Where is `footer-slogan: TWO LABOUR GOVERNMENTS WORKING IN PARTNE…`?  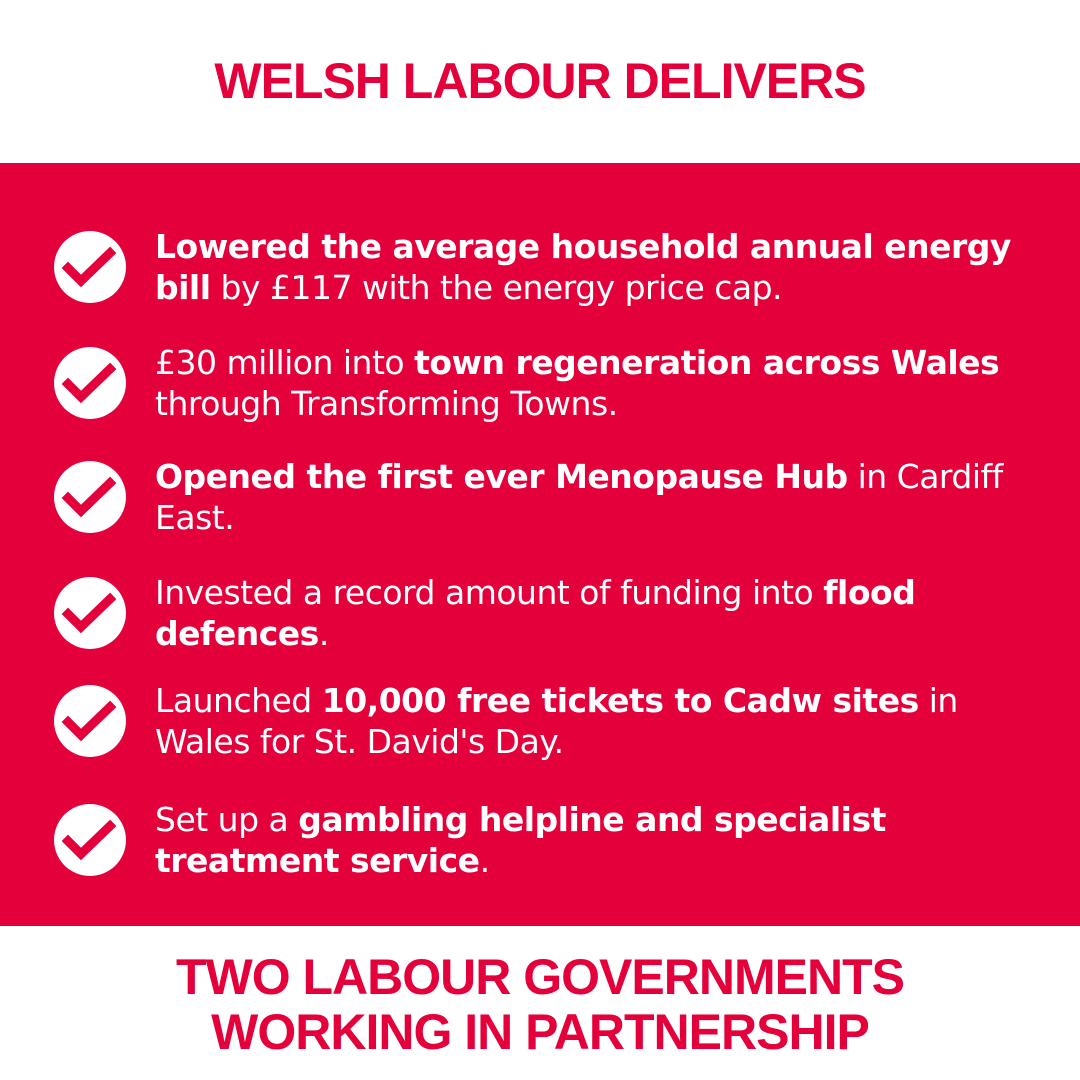 footer-slogan: TWO LABOUR GOVERNMENTS WORKING IN PARTNE… is located at coordinates (540, 1005).